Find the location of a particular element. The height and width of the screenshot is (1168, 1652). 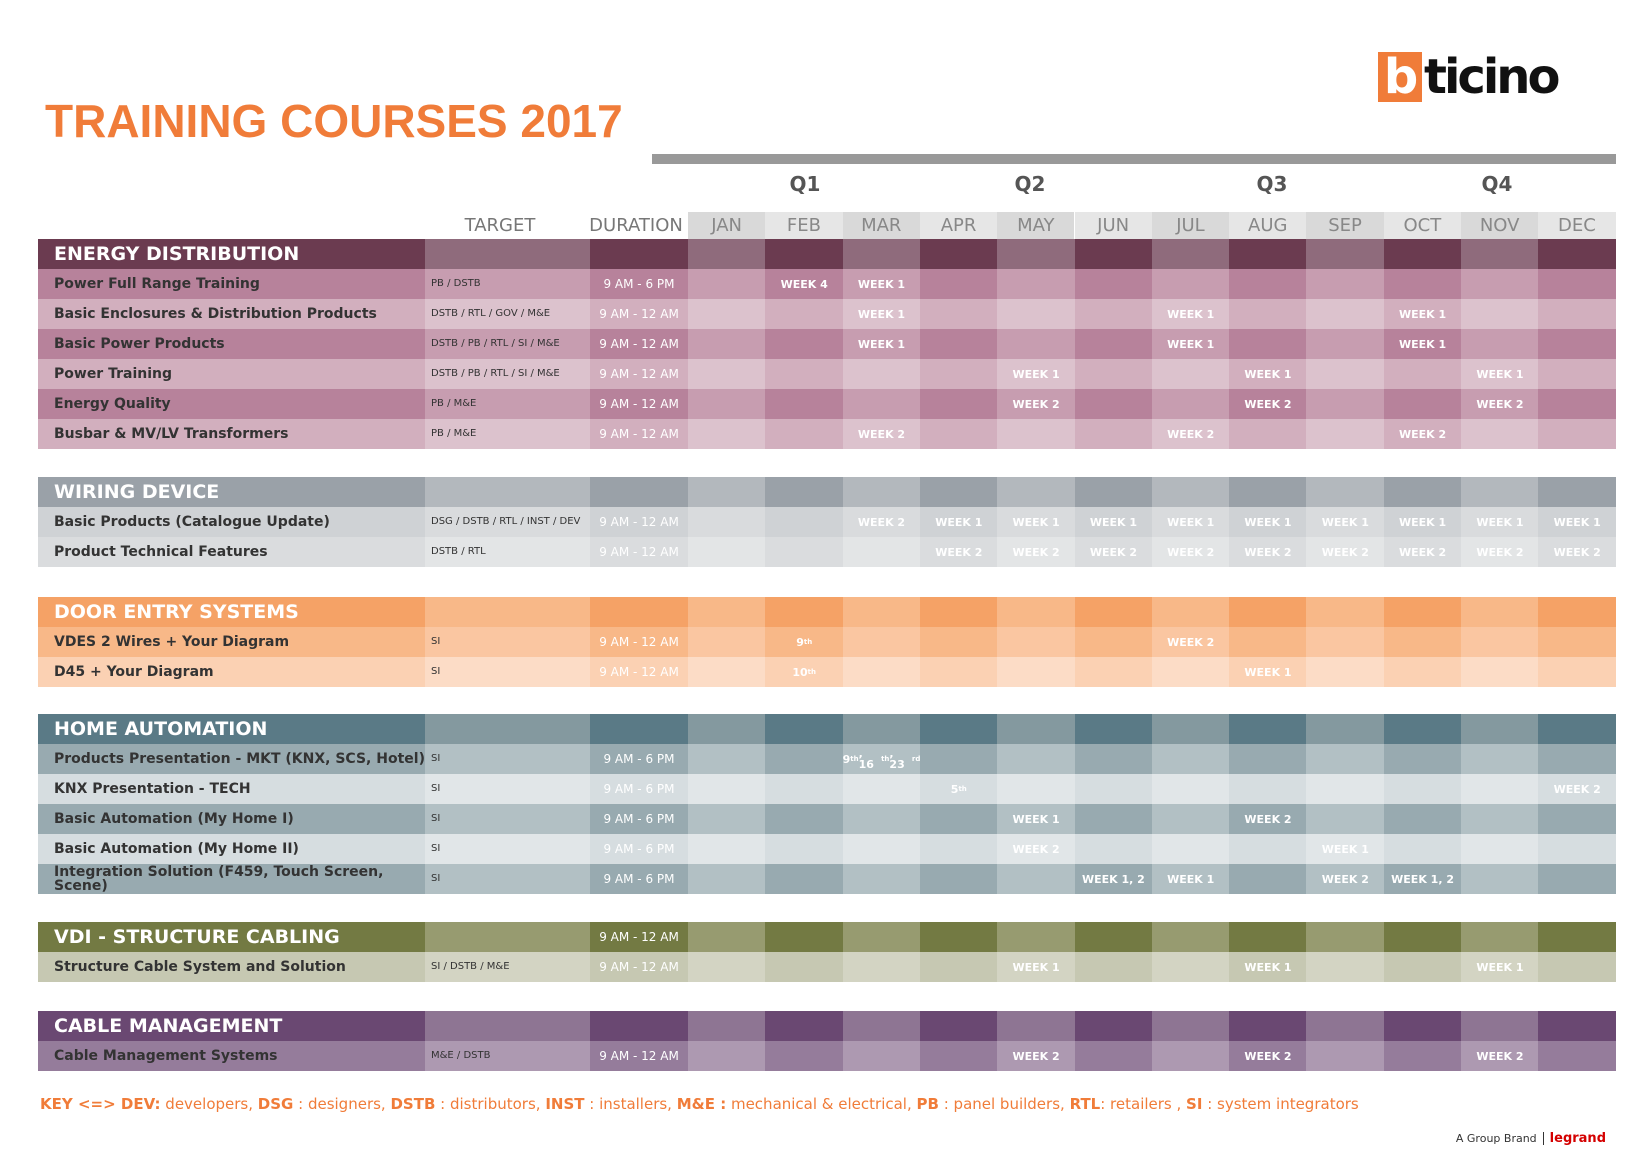

schedule-cell-mar: WEEK 2 is located at coordinates (881, 522).